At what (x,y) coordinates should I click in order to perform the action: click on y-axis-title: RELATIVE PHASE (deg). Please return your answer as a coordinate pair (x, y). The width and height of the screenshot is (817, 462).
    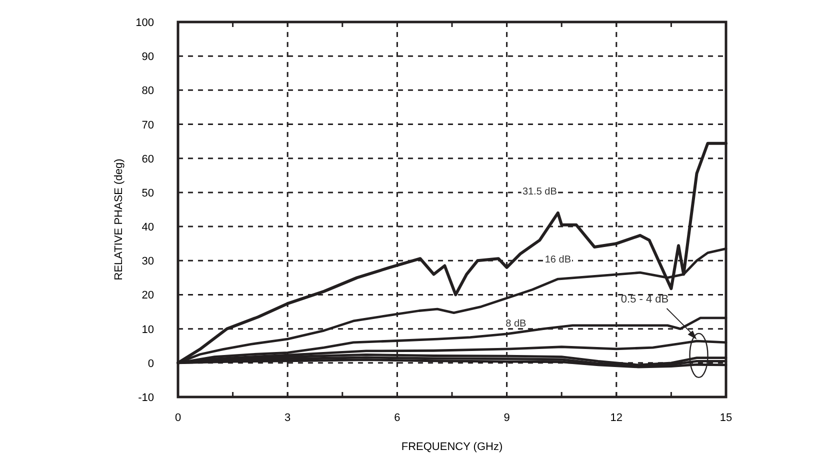
    Looking at the image, I should click on (119, 219).